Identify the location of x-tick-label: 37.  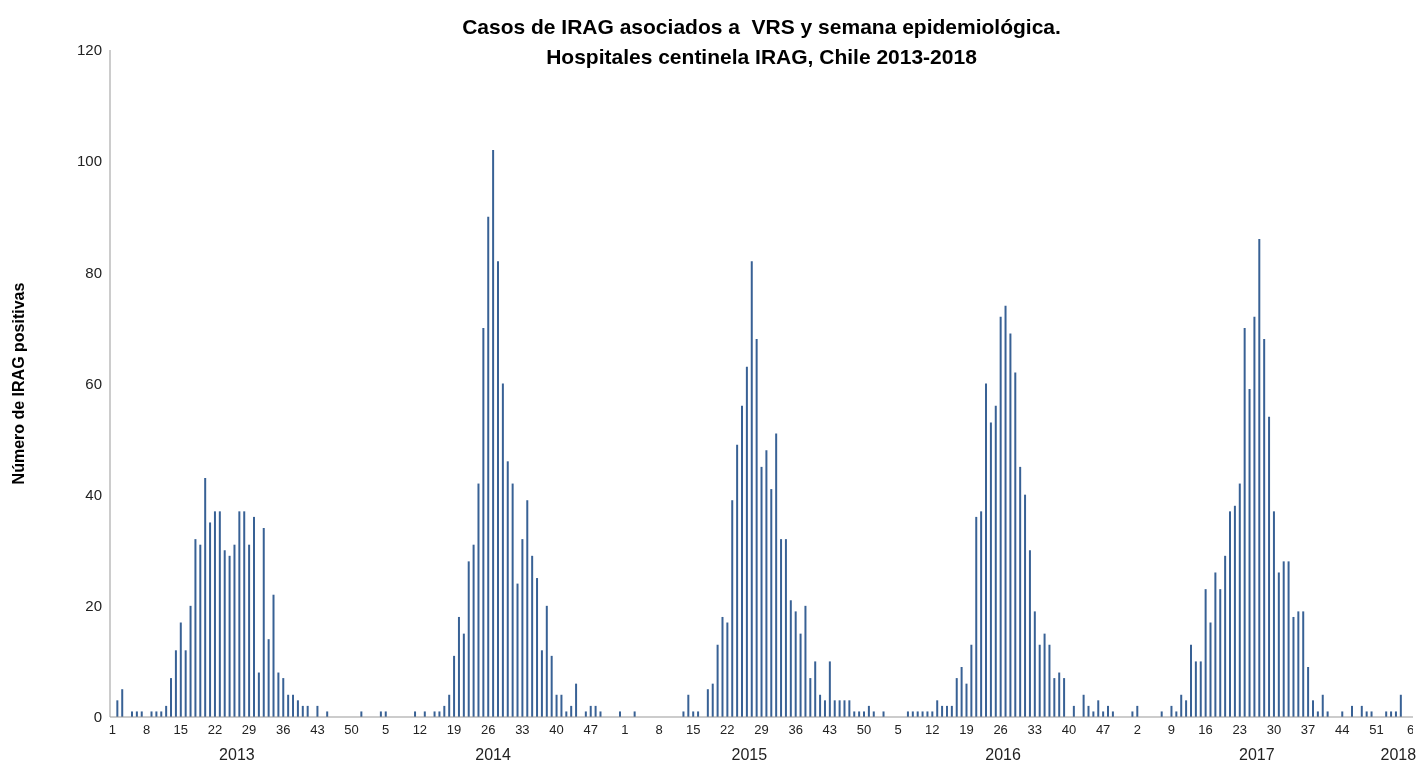
(1308, 730).